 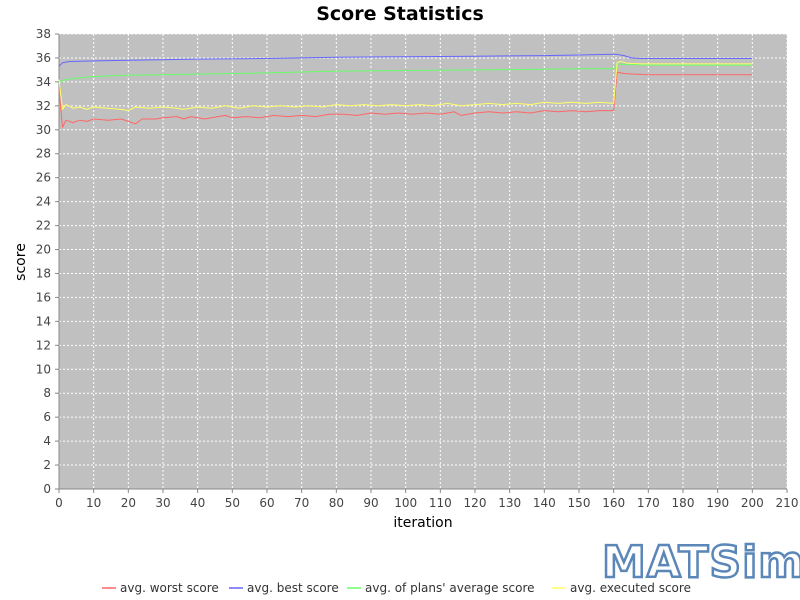 What do you see at coordinates (293, 588) in the screenshot?
I see `legend-label: avg. best score` at bounding box center [293, 588].